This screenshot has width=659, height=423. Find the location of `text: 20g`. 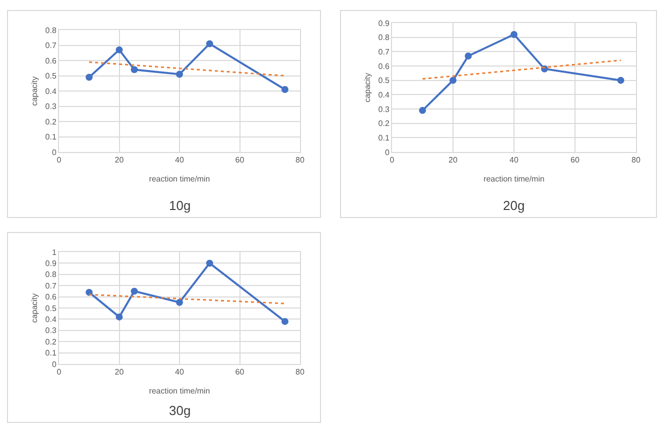

text: 20g is located at coordinates (514, 205).